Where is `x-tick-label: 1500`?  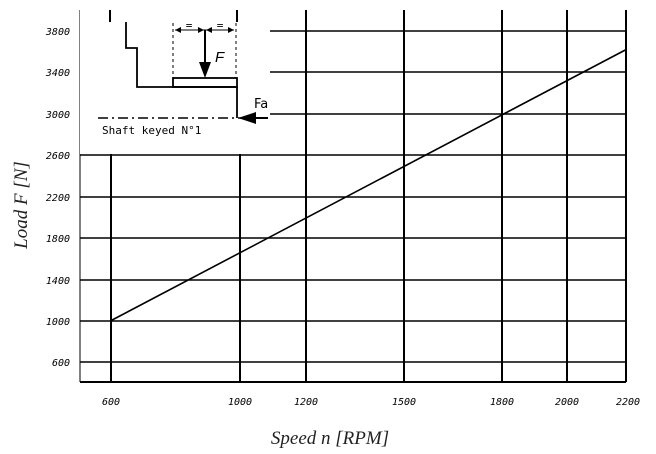
x-tick-label: 1500 is located at coordinates (404, 402).